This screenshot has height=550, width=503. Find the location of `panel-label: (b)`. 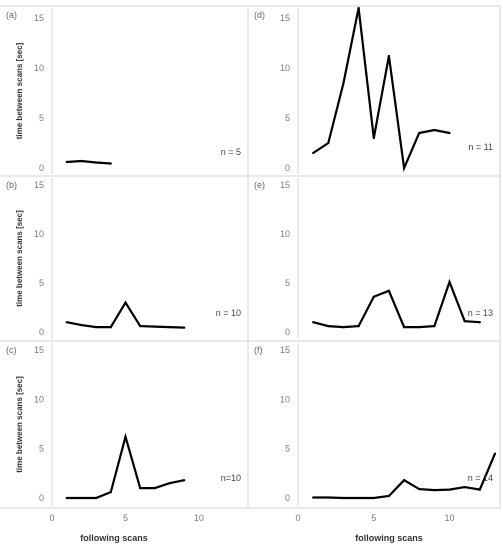

panel-label: (b) is located at coordinates (11, 185).